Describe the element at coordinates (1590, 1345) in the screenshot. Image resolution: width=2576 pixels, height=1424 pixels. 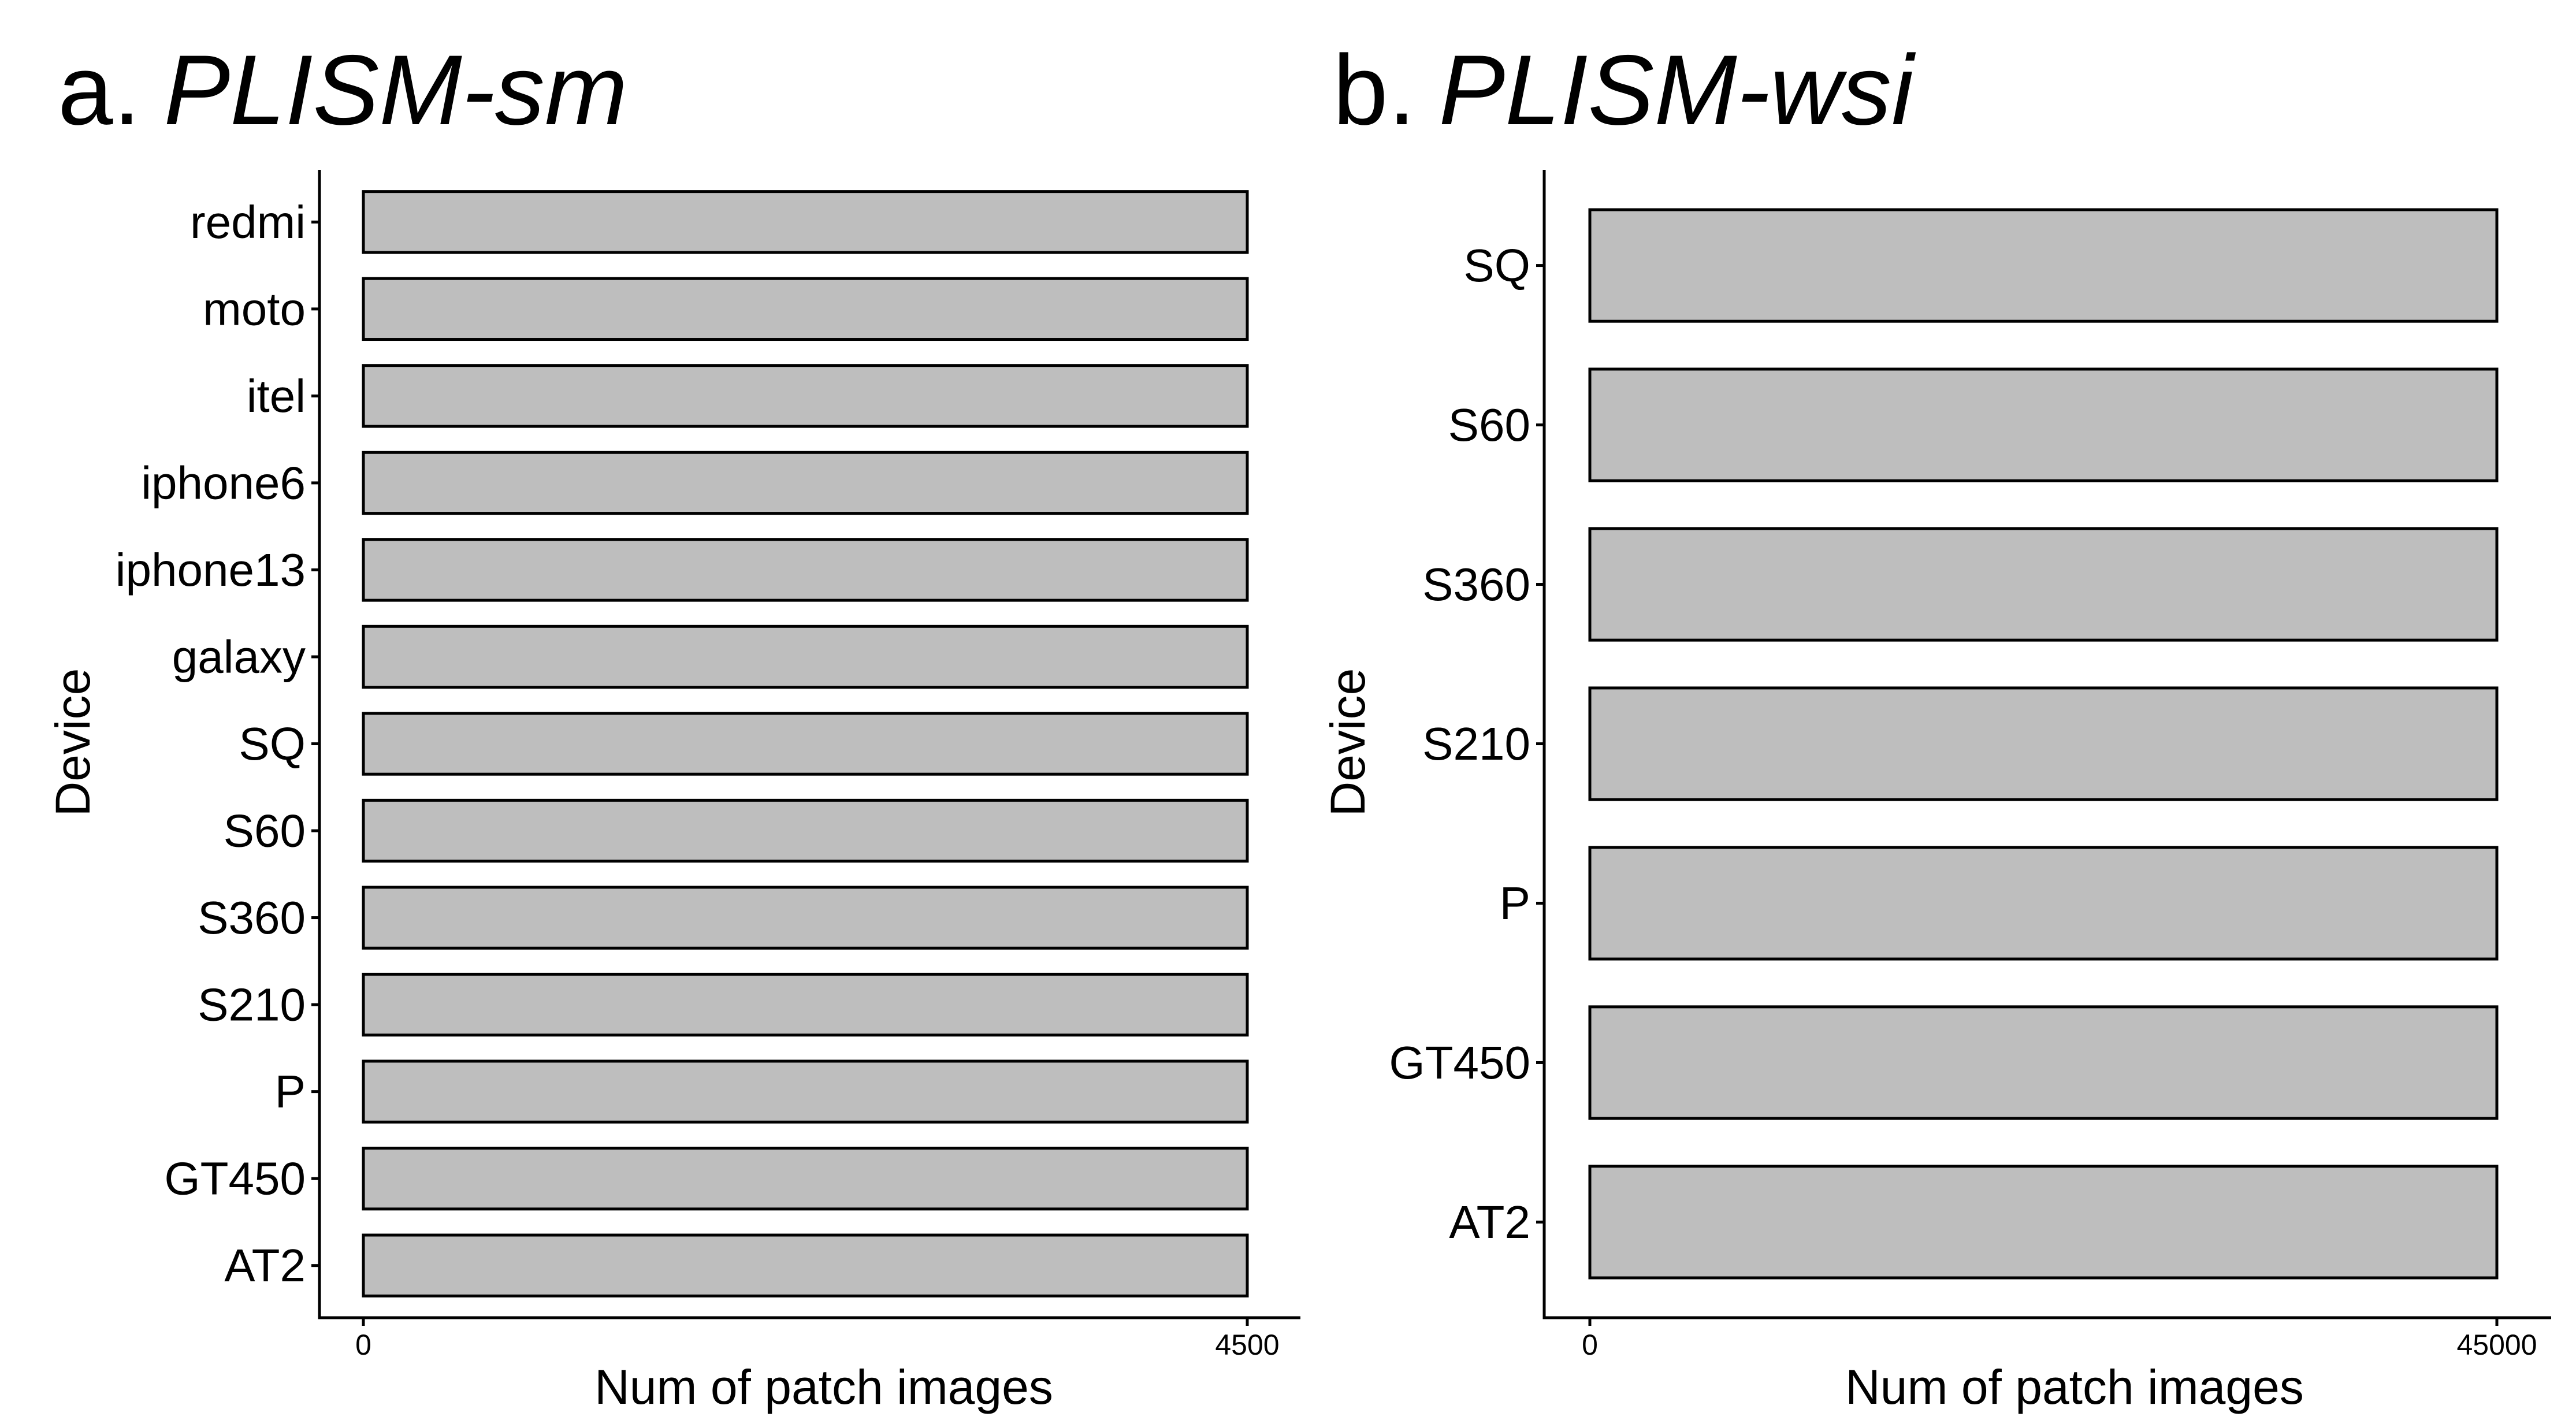
I see `panel-b-x-tick-label: 0` at that location.